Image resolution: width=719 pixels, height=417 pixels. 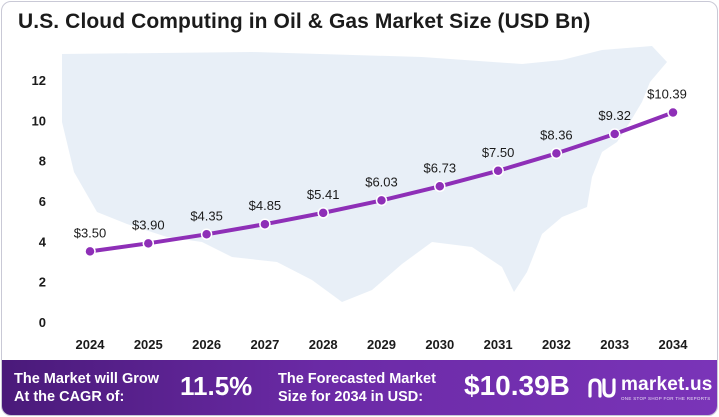 What do you see at coordinates (42, 322) in the screenshot?
I see `y-tick-label: 0` at bounding box center [42, 322].